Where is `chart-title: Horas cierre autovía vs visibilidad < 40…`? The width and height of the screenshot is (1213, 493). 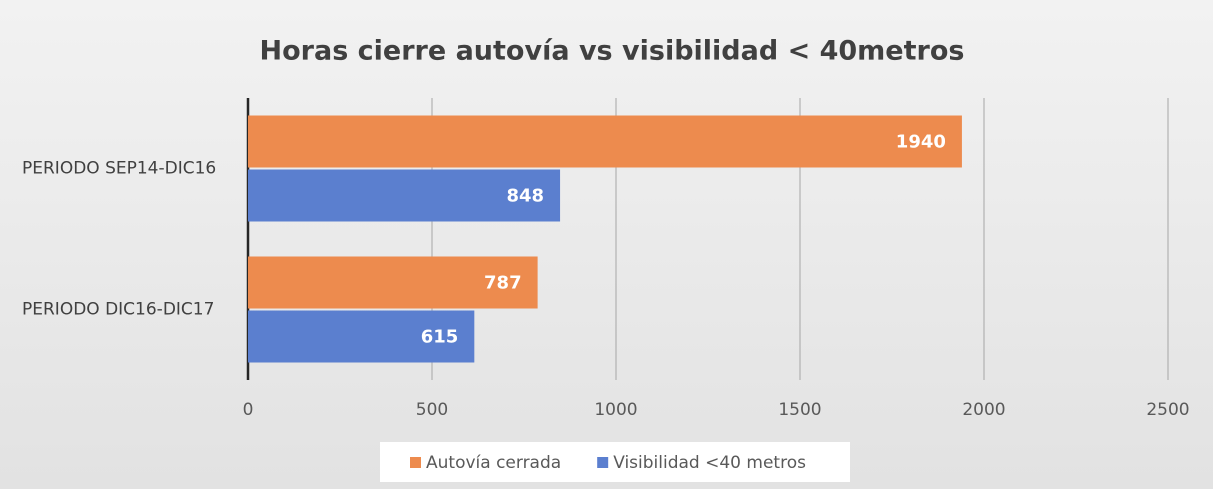 chart-title: Horas cierre autovía vs visibilidad < 40… is located at coordinates (612, 51).